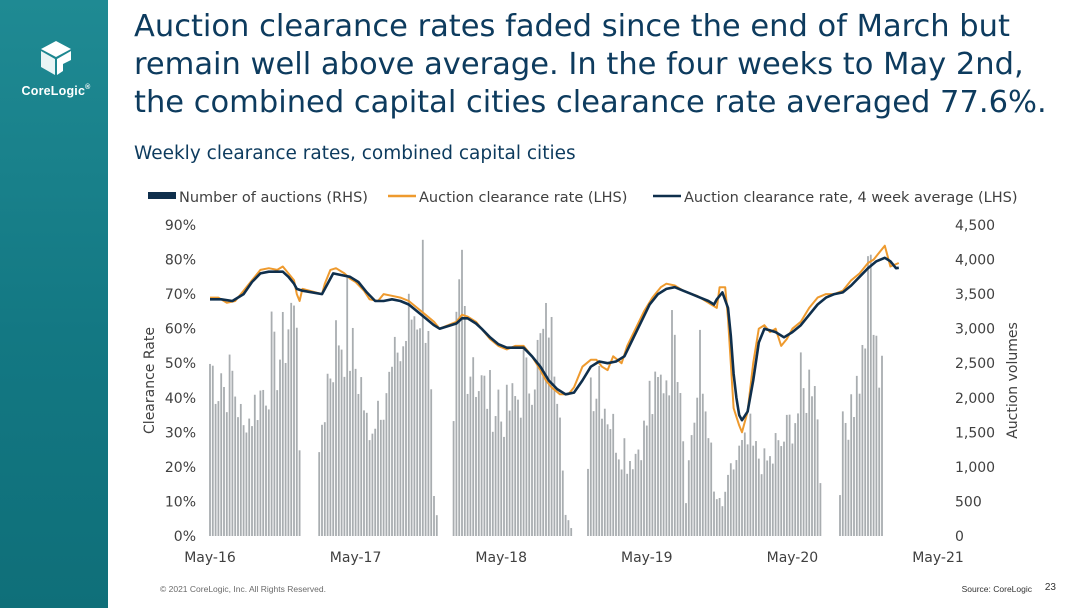  Describe the element at coordinates (1013, 380) in the screenshot. I see `y-axis-title-right: Auction volumes` at that location.